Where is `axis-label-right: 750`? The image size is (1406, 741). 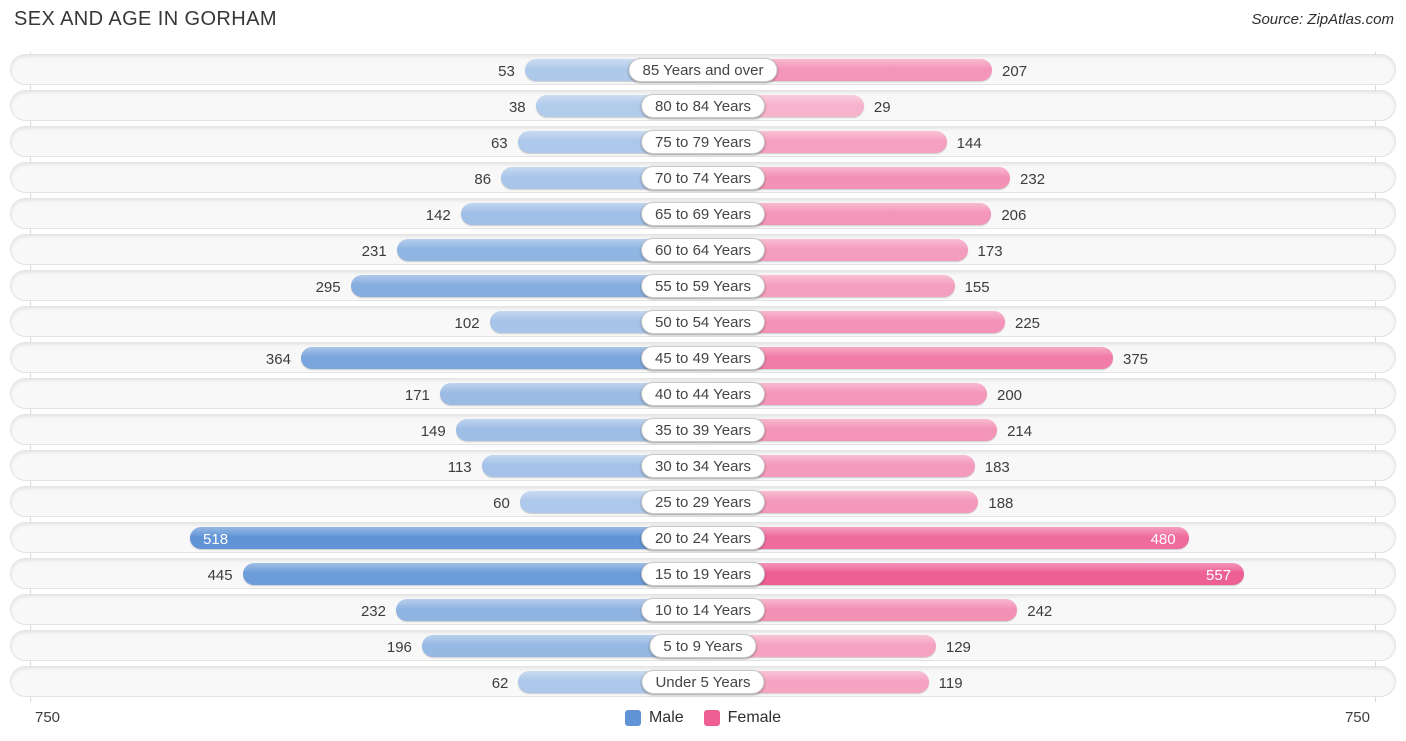
axis-label-right: 750 is located at coordinates (1357, 717).